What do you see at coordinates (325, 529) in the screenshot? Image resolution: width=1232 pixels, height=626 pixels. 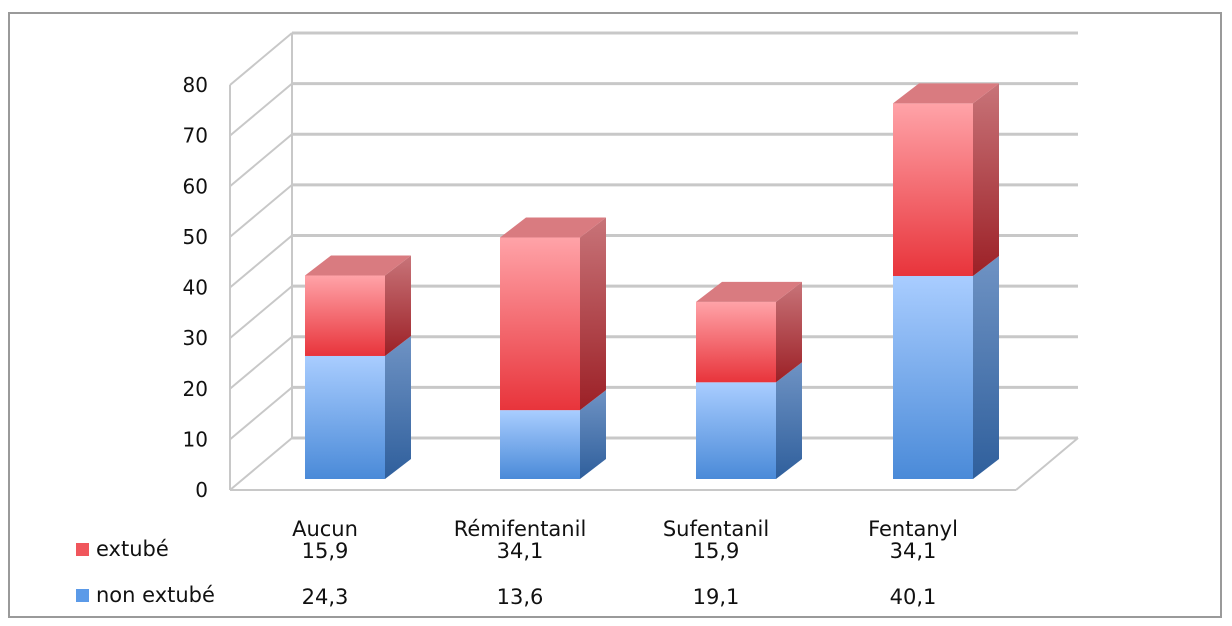 I see `category-label: Aucun` at bounding box center [325, 529].